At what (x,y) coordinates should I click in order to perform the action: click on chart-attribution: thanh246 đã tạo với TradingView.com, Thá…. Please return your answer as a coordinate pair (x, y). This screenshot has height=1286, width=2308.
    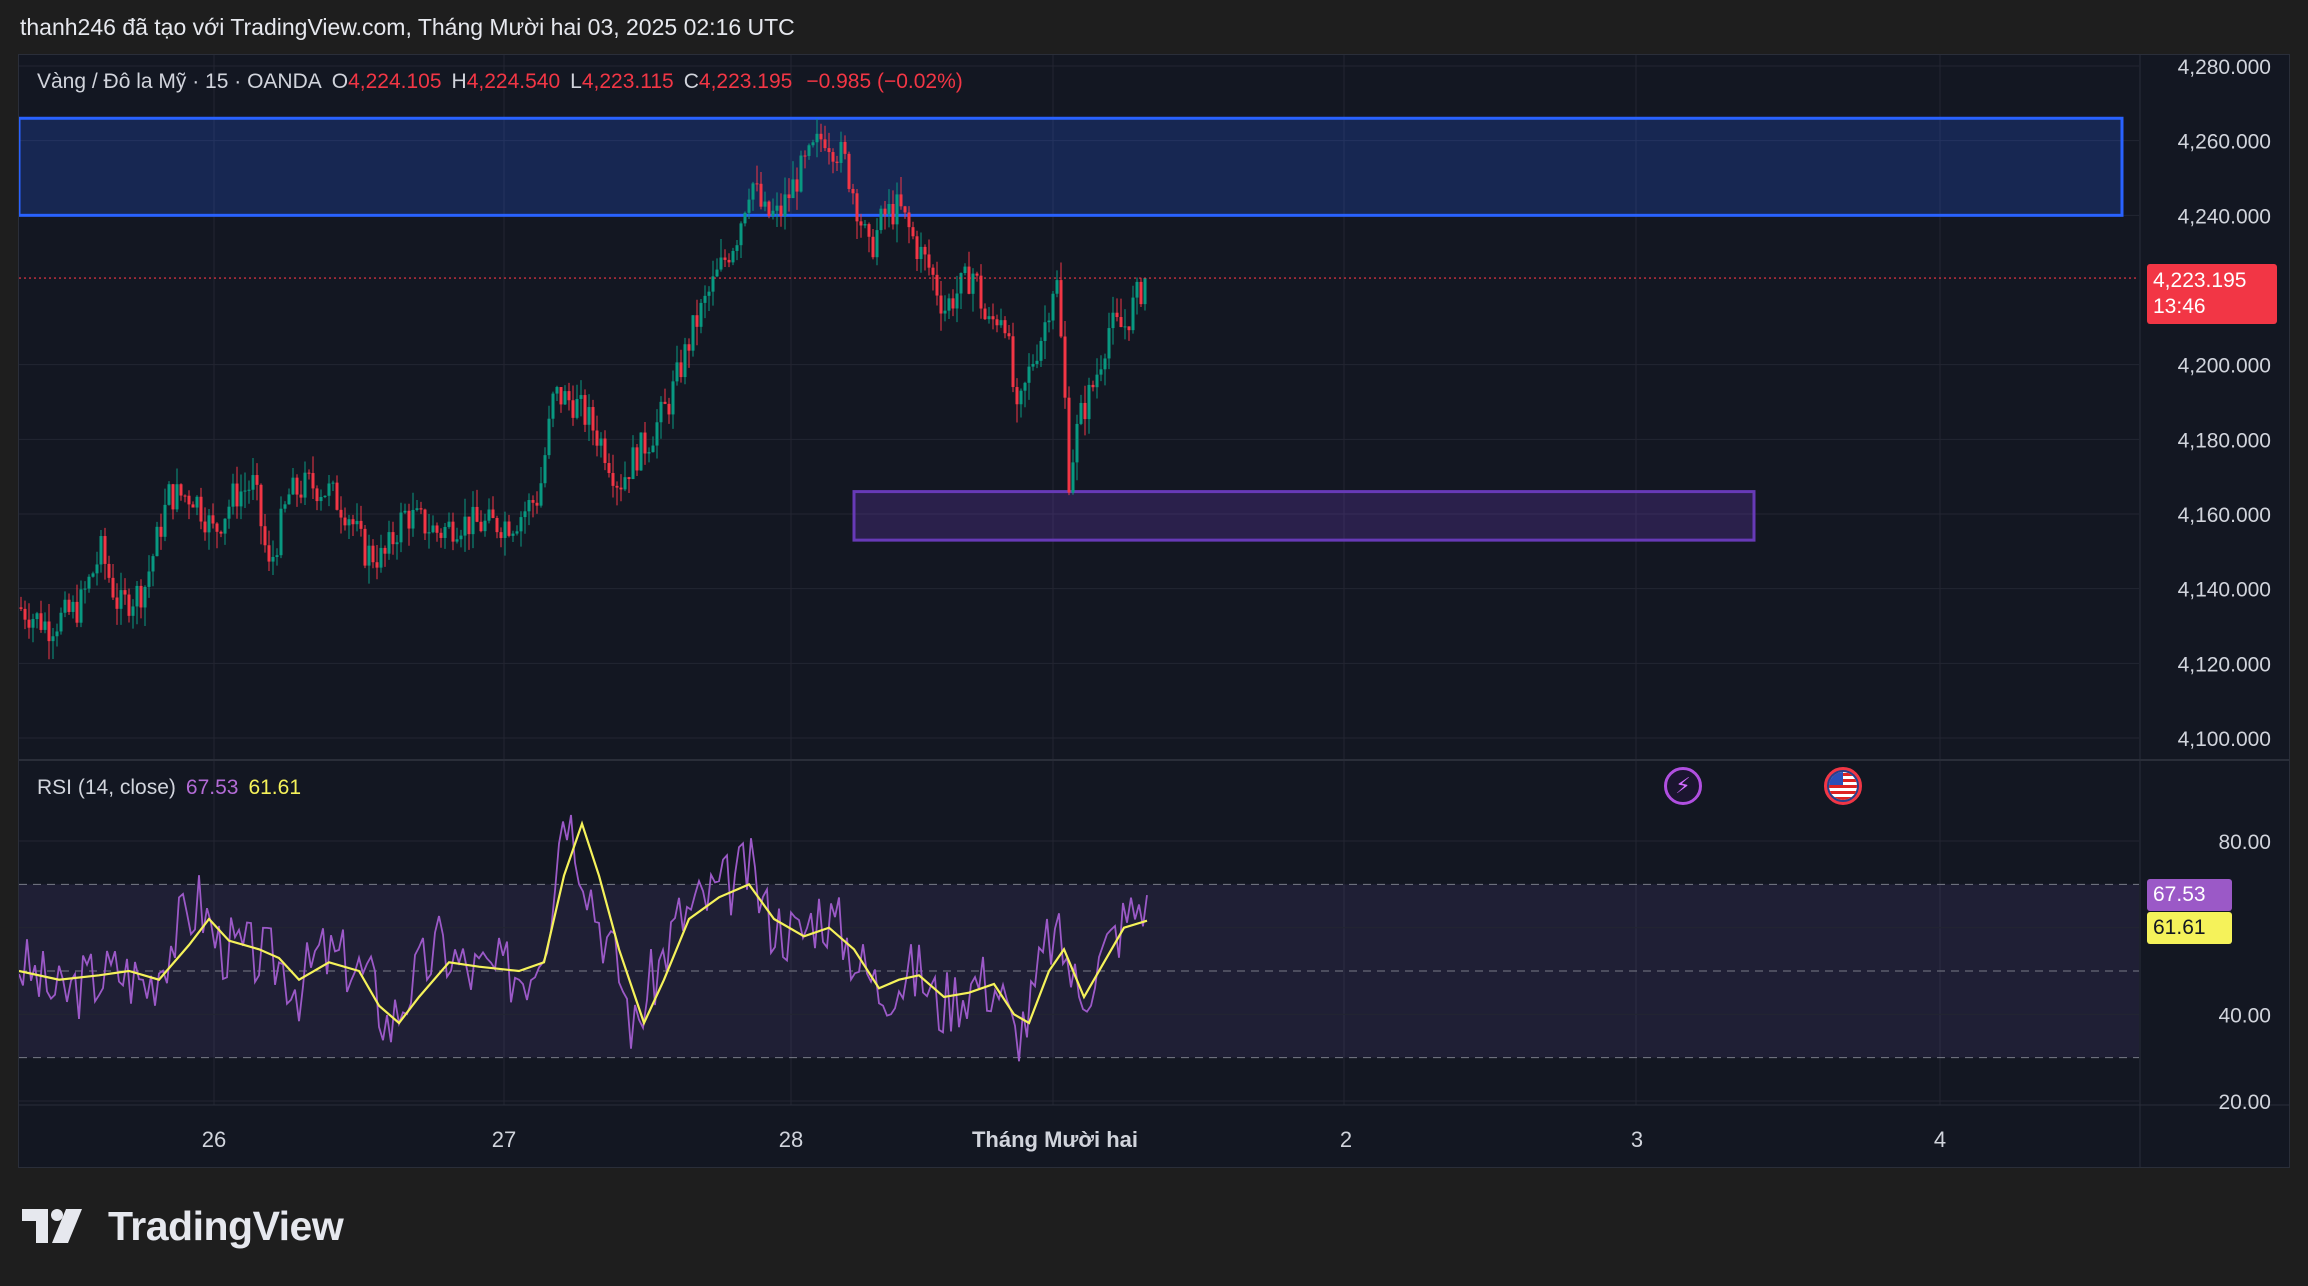
    Looking at the image, I should click on (407, 27).